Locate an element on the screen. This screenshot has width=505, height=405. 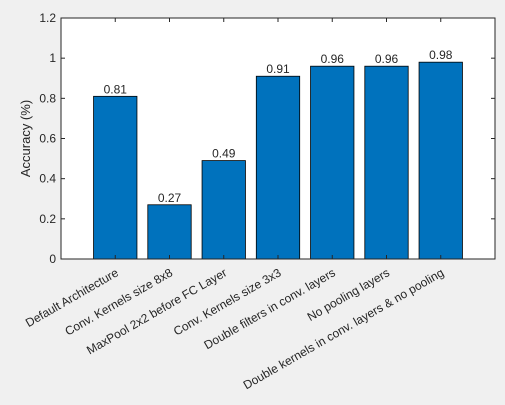
bar-value-label: 0.81 is located at coordinates (116, 89).